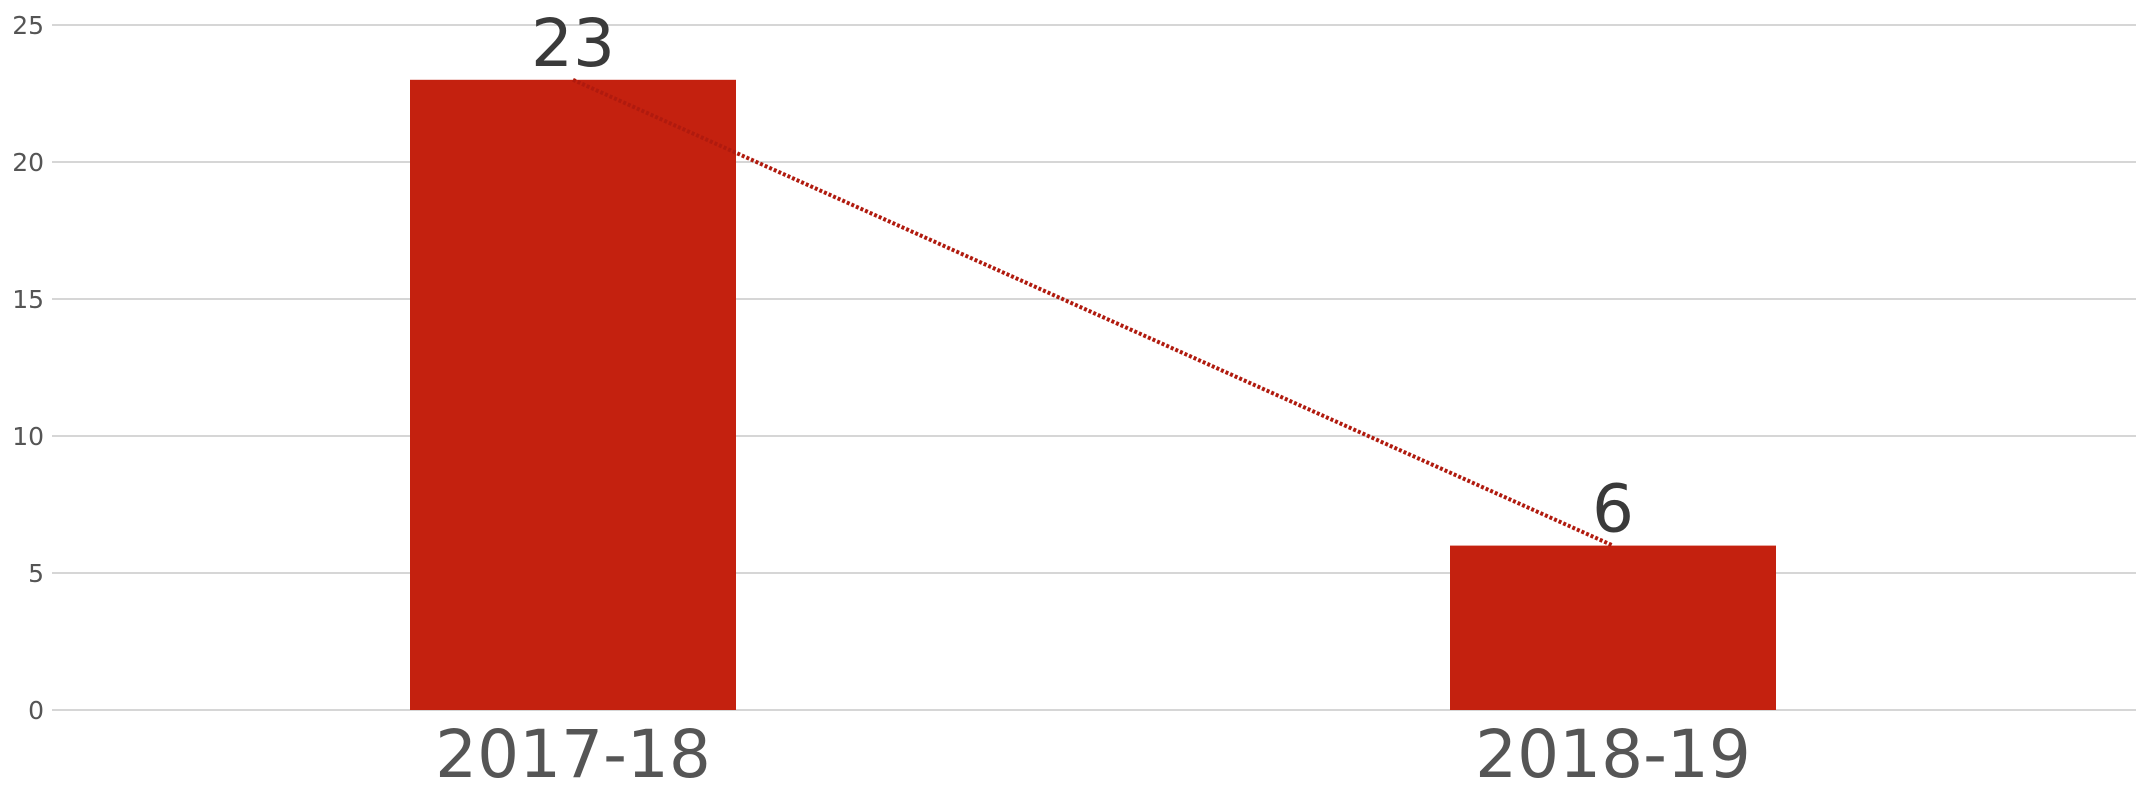 This screenshot has height=789, width=2136. Describe the element at coordinates (573, 750) in the screenshot. I see `x-tick-label-2017-18: 2017-18` at that location.